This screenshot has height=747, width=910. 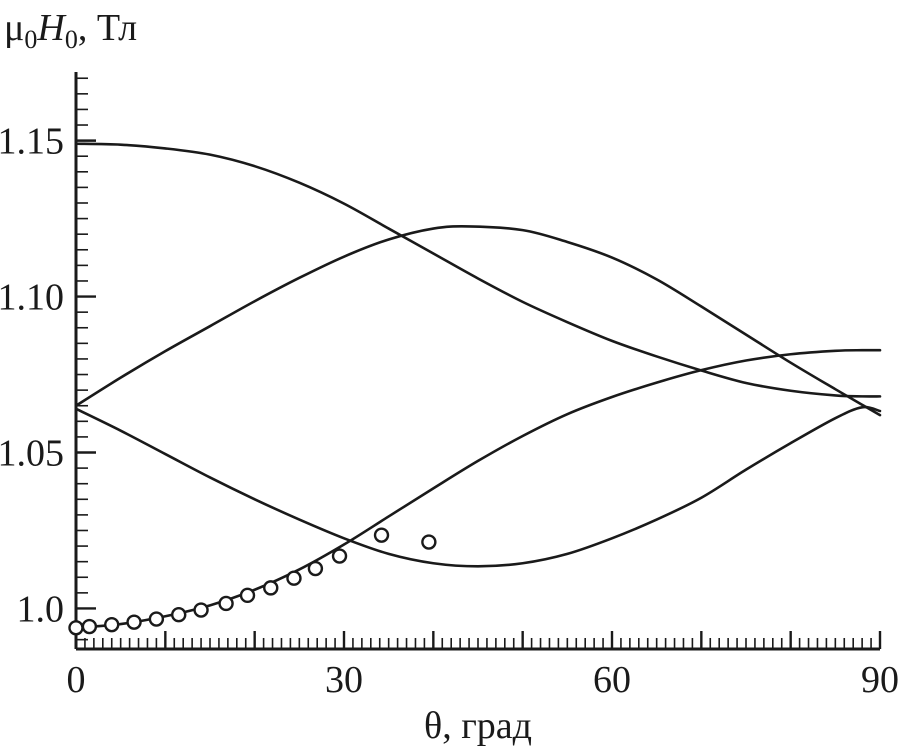 I want to click on y-tick-label: 1.10, so click(x=32, y=298).